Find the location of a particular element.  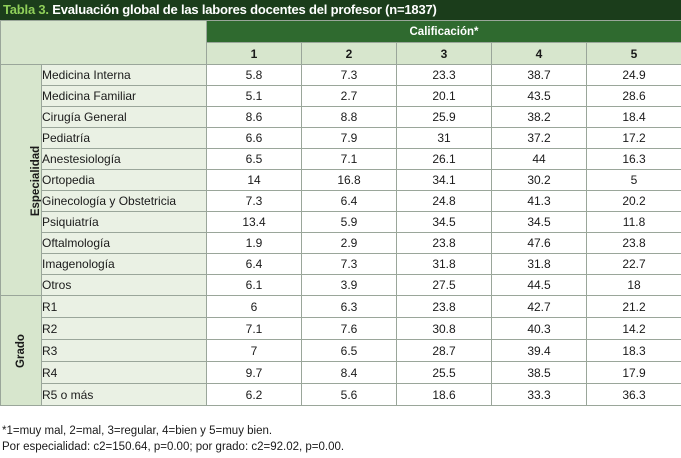

value-cell: 37.2 is located at coordinates (539, 138).